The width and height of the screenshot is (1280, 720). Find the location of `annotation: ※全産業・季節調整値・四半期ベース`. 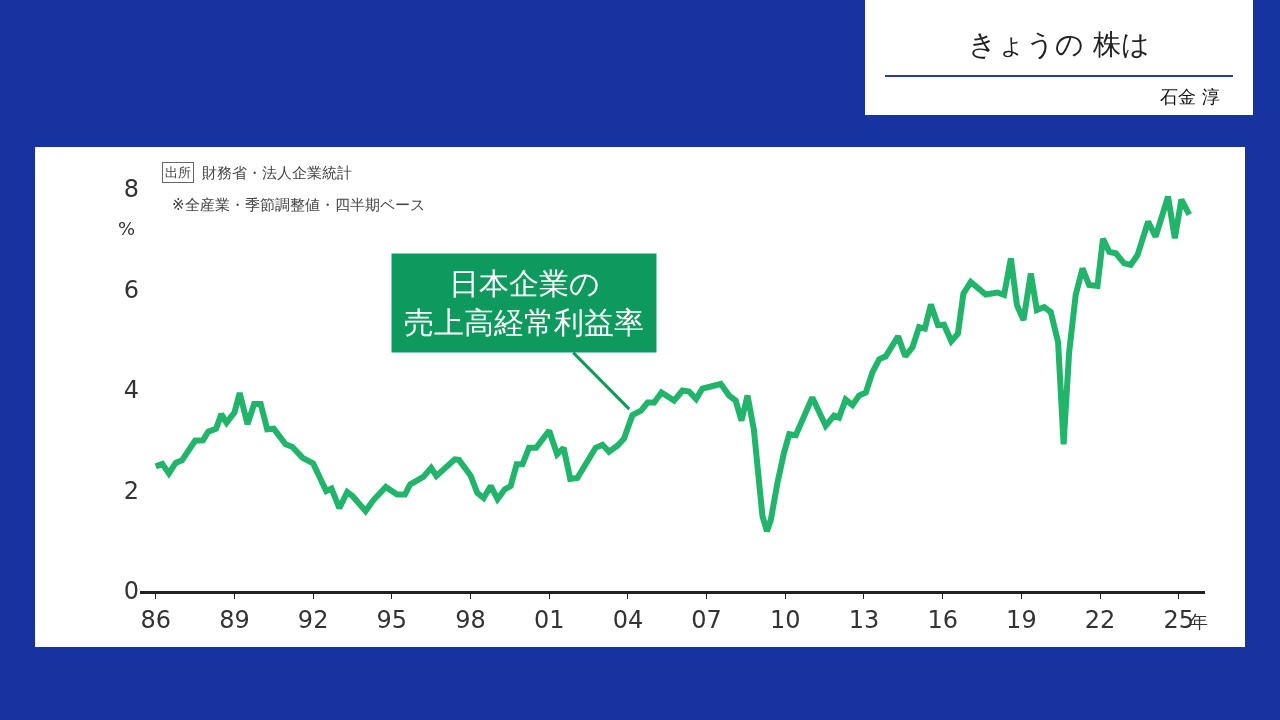

annotation: ※全産業・季節調整値・四半期ベース is located at coordinates (298, 205).